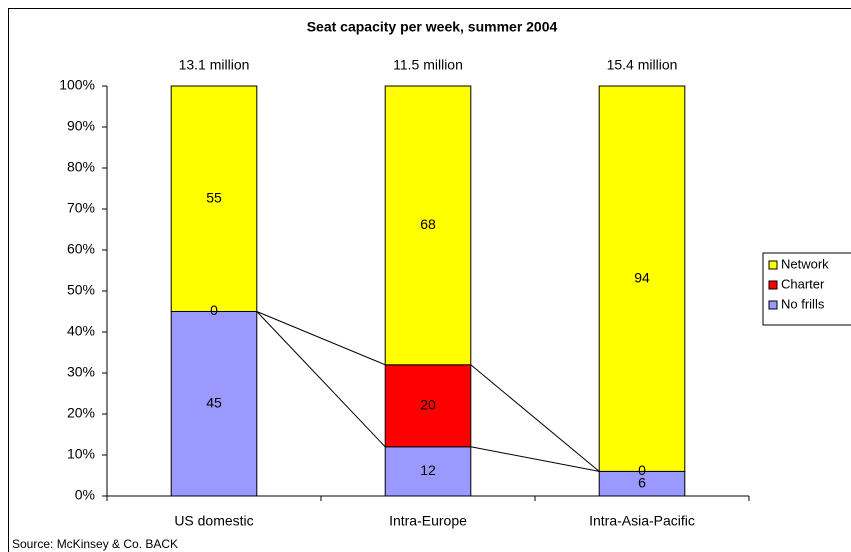  I want to click on y-tick-label: 90%, so click(81, 126).